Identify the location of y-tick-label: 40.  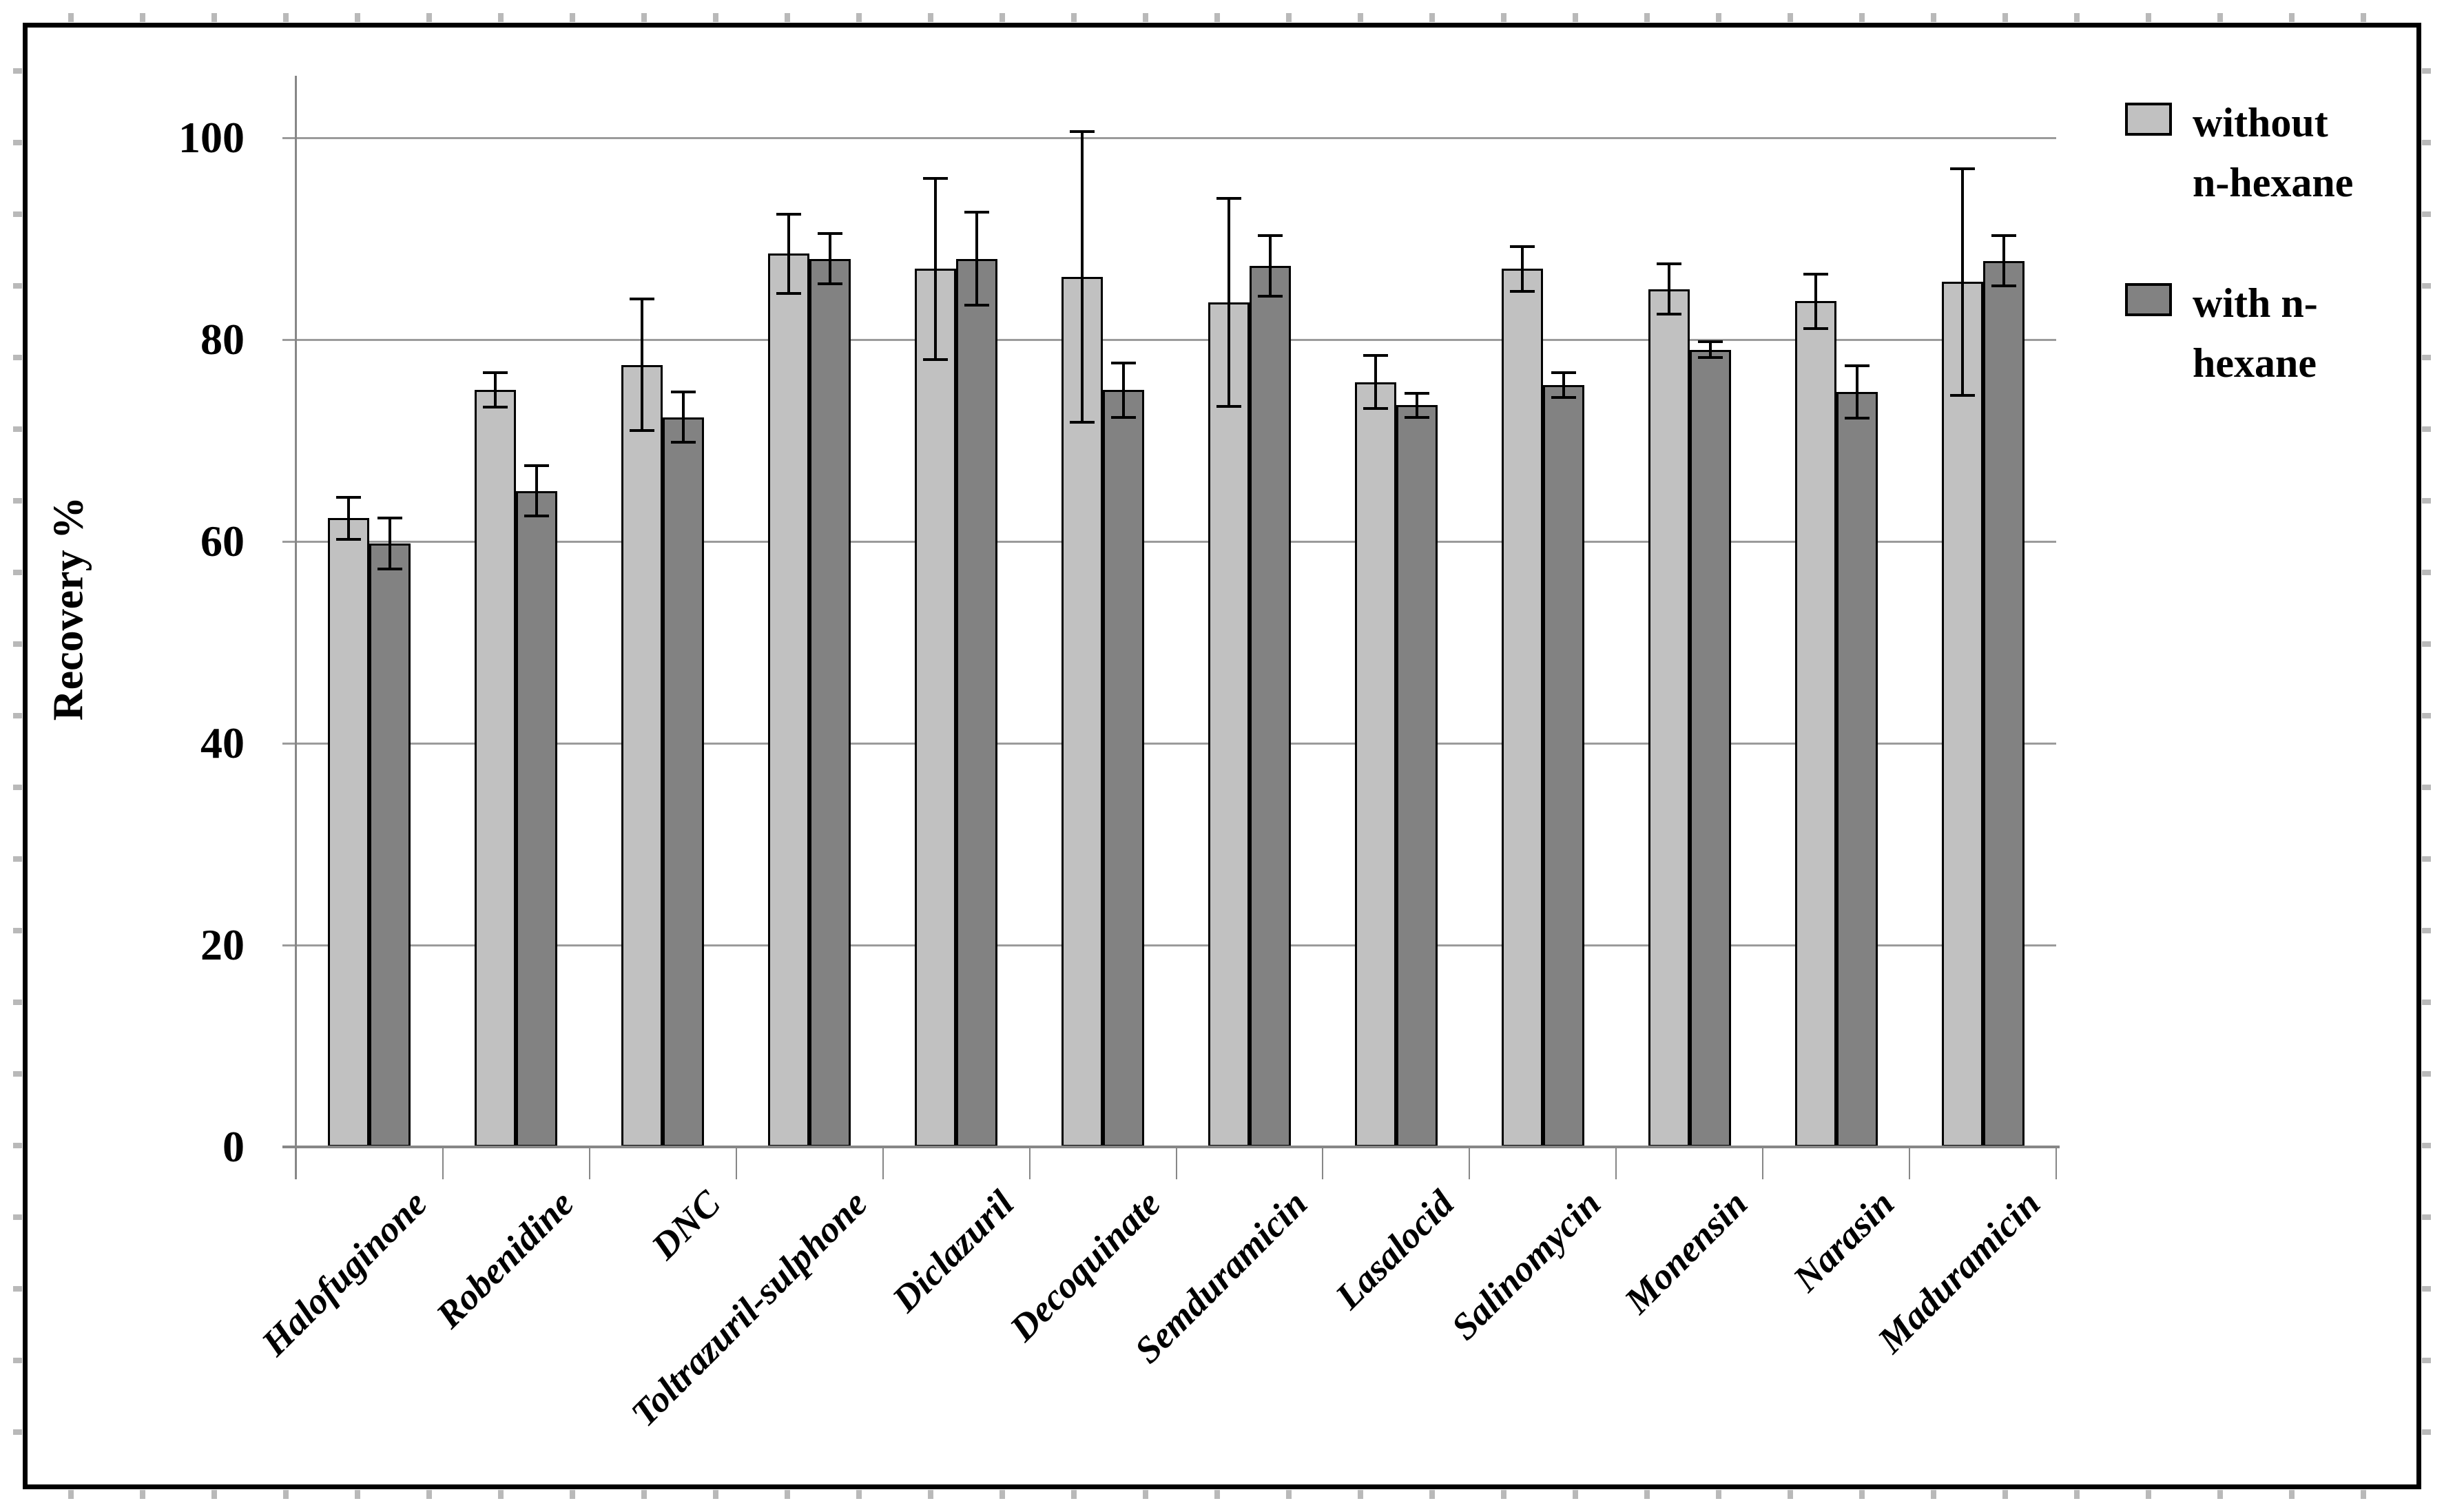
(223, 742).